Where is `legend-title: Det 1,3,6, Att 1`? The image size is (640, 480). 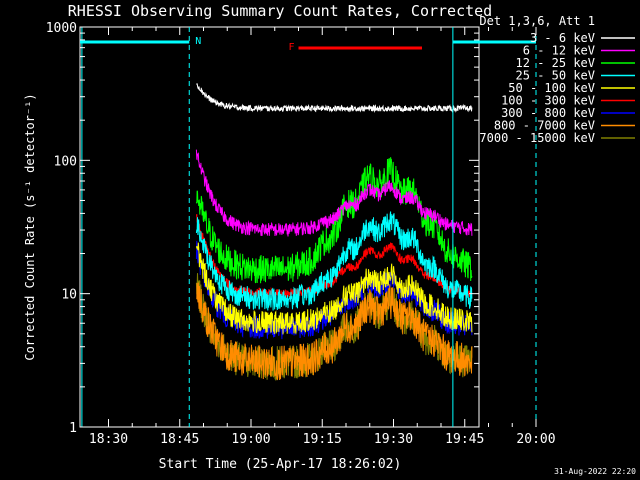 legend-title: Det 1,3,6, Att 1 is located at coordinates (537, 21).